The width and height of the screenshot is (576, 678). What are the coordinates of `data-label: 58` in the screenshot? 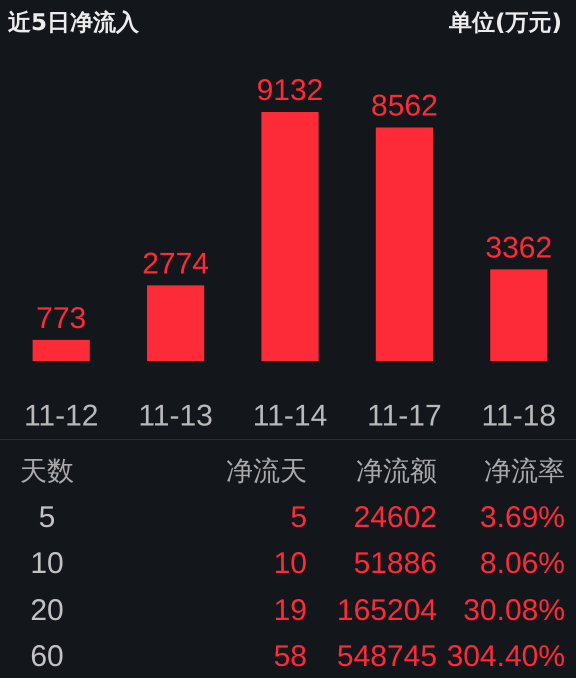 It's located at (289, 657).